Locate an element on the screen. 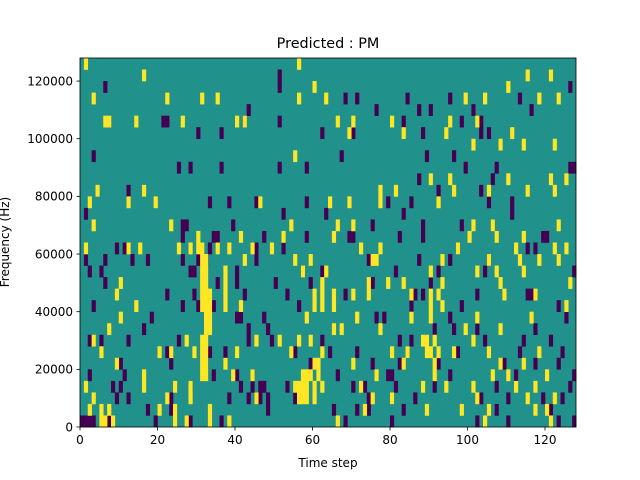  x-tick-label: 100 is located at coordinates (467, 440).